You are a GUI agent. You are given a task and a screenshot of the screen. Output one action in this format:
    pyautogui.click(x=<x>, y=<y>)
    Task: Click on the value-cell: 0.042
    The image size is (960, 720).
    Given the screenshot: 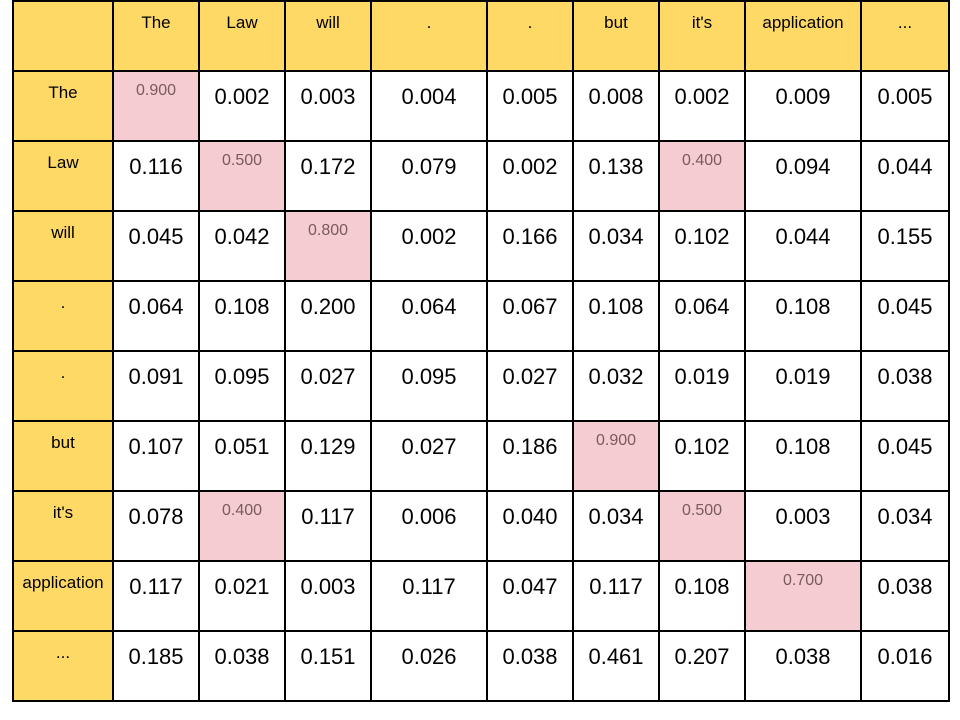 What is the action you would take?
    pyautogui.click(x=242, y=246)
    